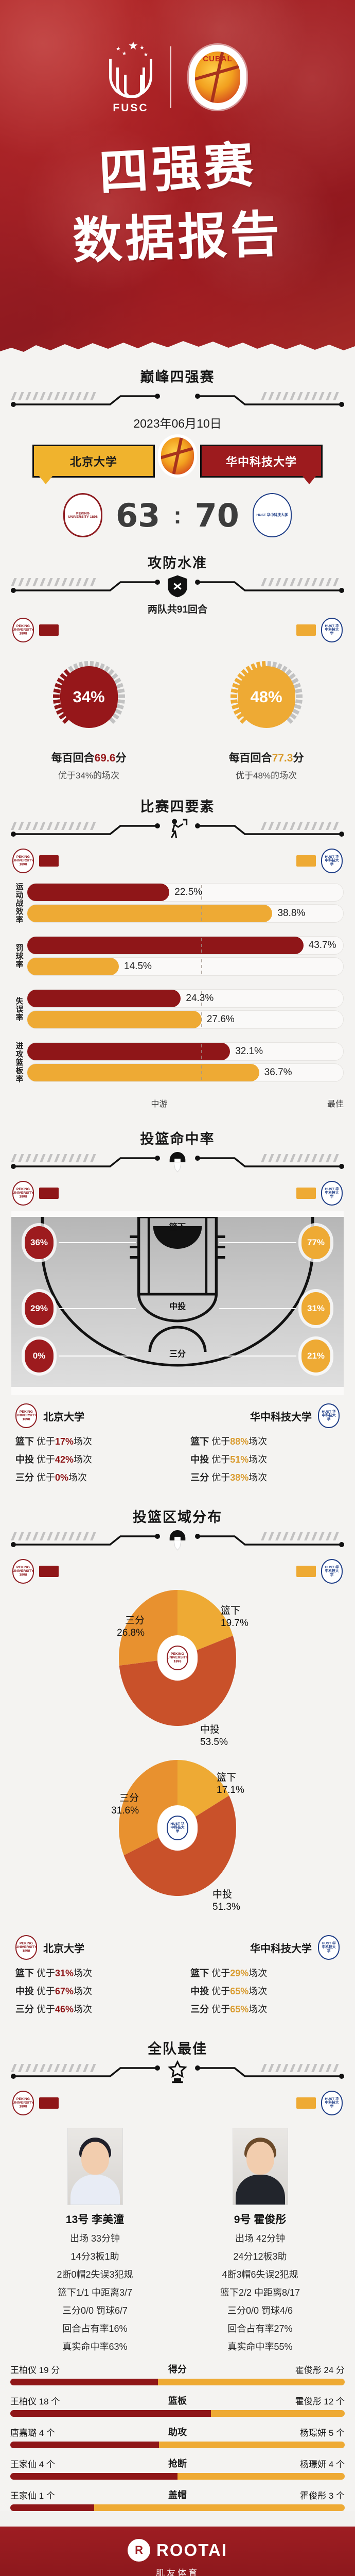 This screenshot has height=2576, width=355. Describe the element at coordinates (227, 1777) in the screenshot. I see `pie-slice-name: 篮下` at that location.